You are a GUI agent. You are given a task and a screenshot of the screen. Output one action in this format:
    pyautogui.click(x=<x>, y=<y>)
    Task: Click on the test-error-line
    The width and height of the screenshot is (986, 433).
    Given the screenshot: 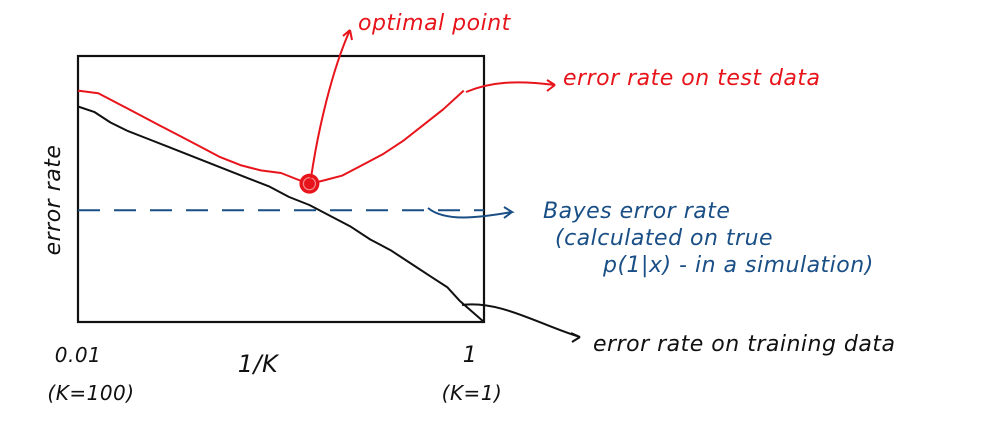 What is the action you would take?
    pyautogui.click(x=271, y=137)
    